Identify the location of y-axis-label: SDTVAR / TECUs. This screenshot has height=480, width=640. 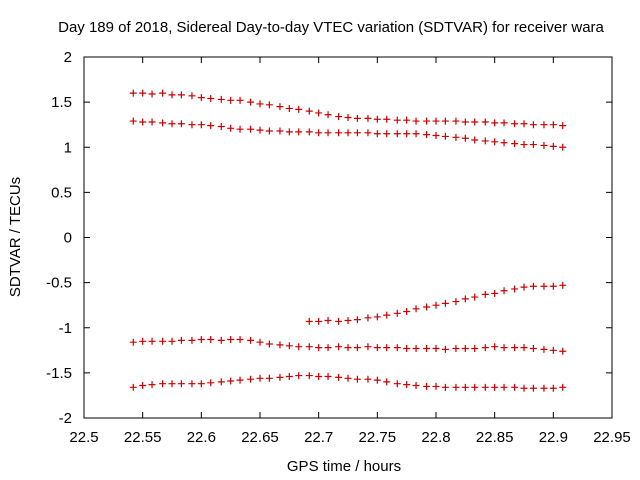
(15, 237).